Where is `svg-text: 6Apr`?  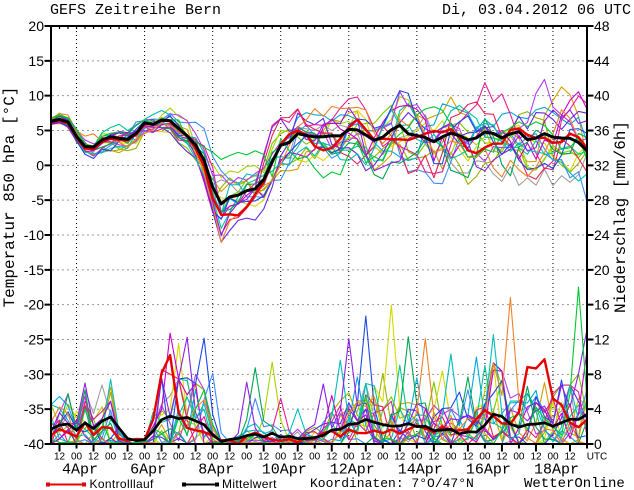
svg-text: 6Apr is located at coordinates (148, 470).